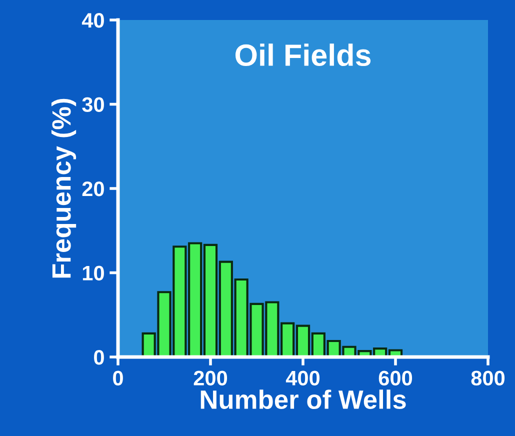 The height and width of the screenshot is (436, 515). Describe the element at coordinates (93, 273) in the screenshot. I see `y-tick-label: 10` at that location.